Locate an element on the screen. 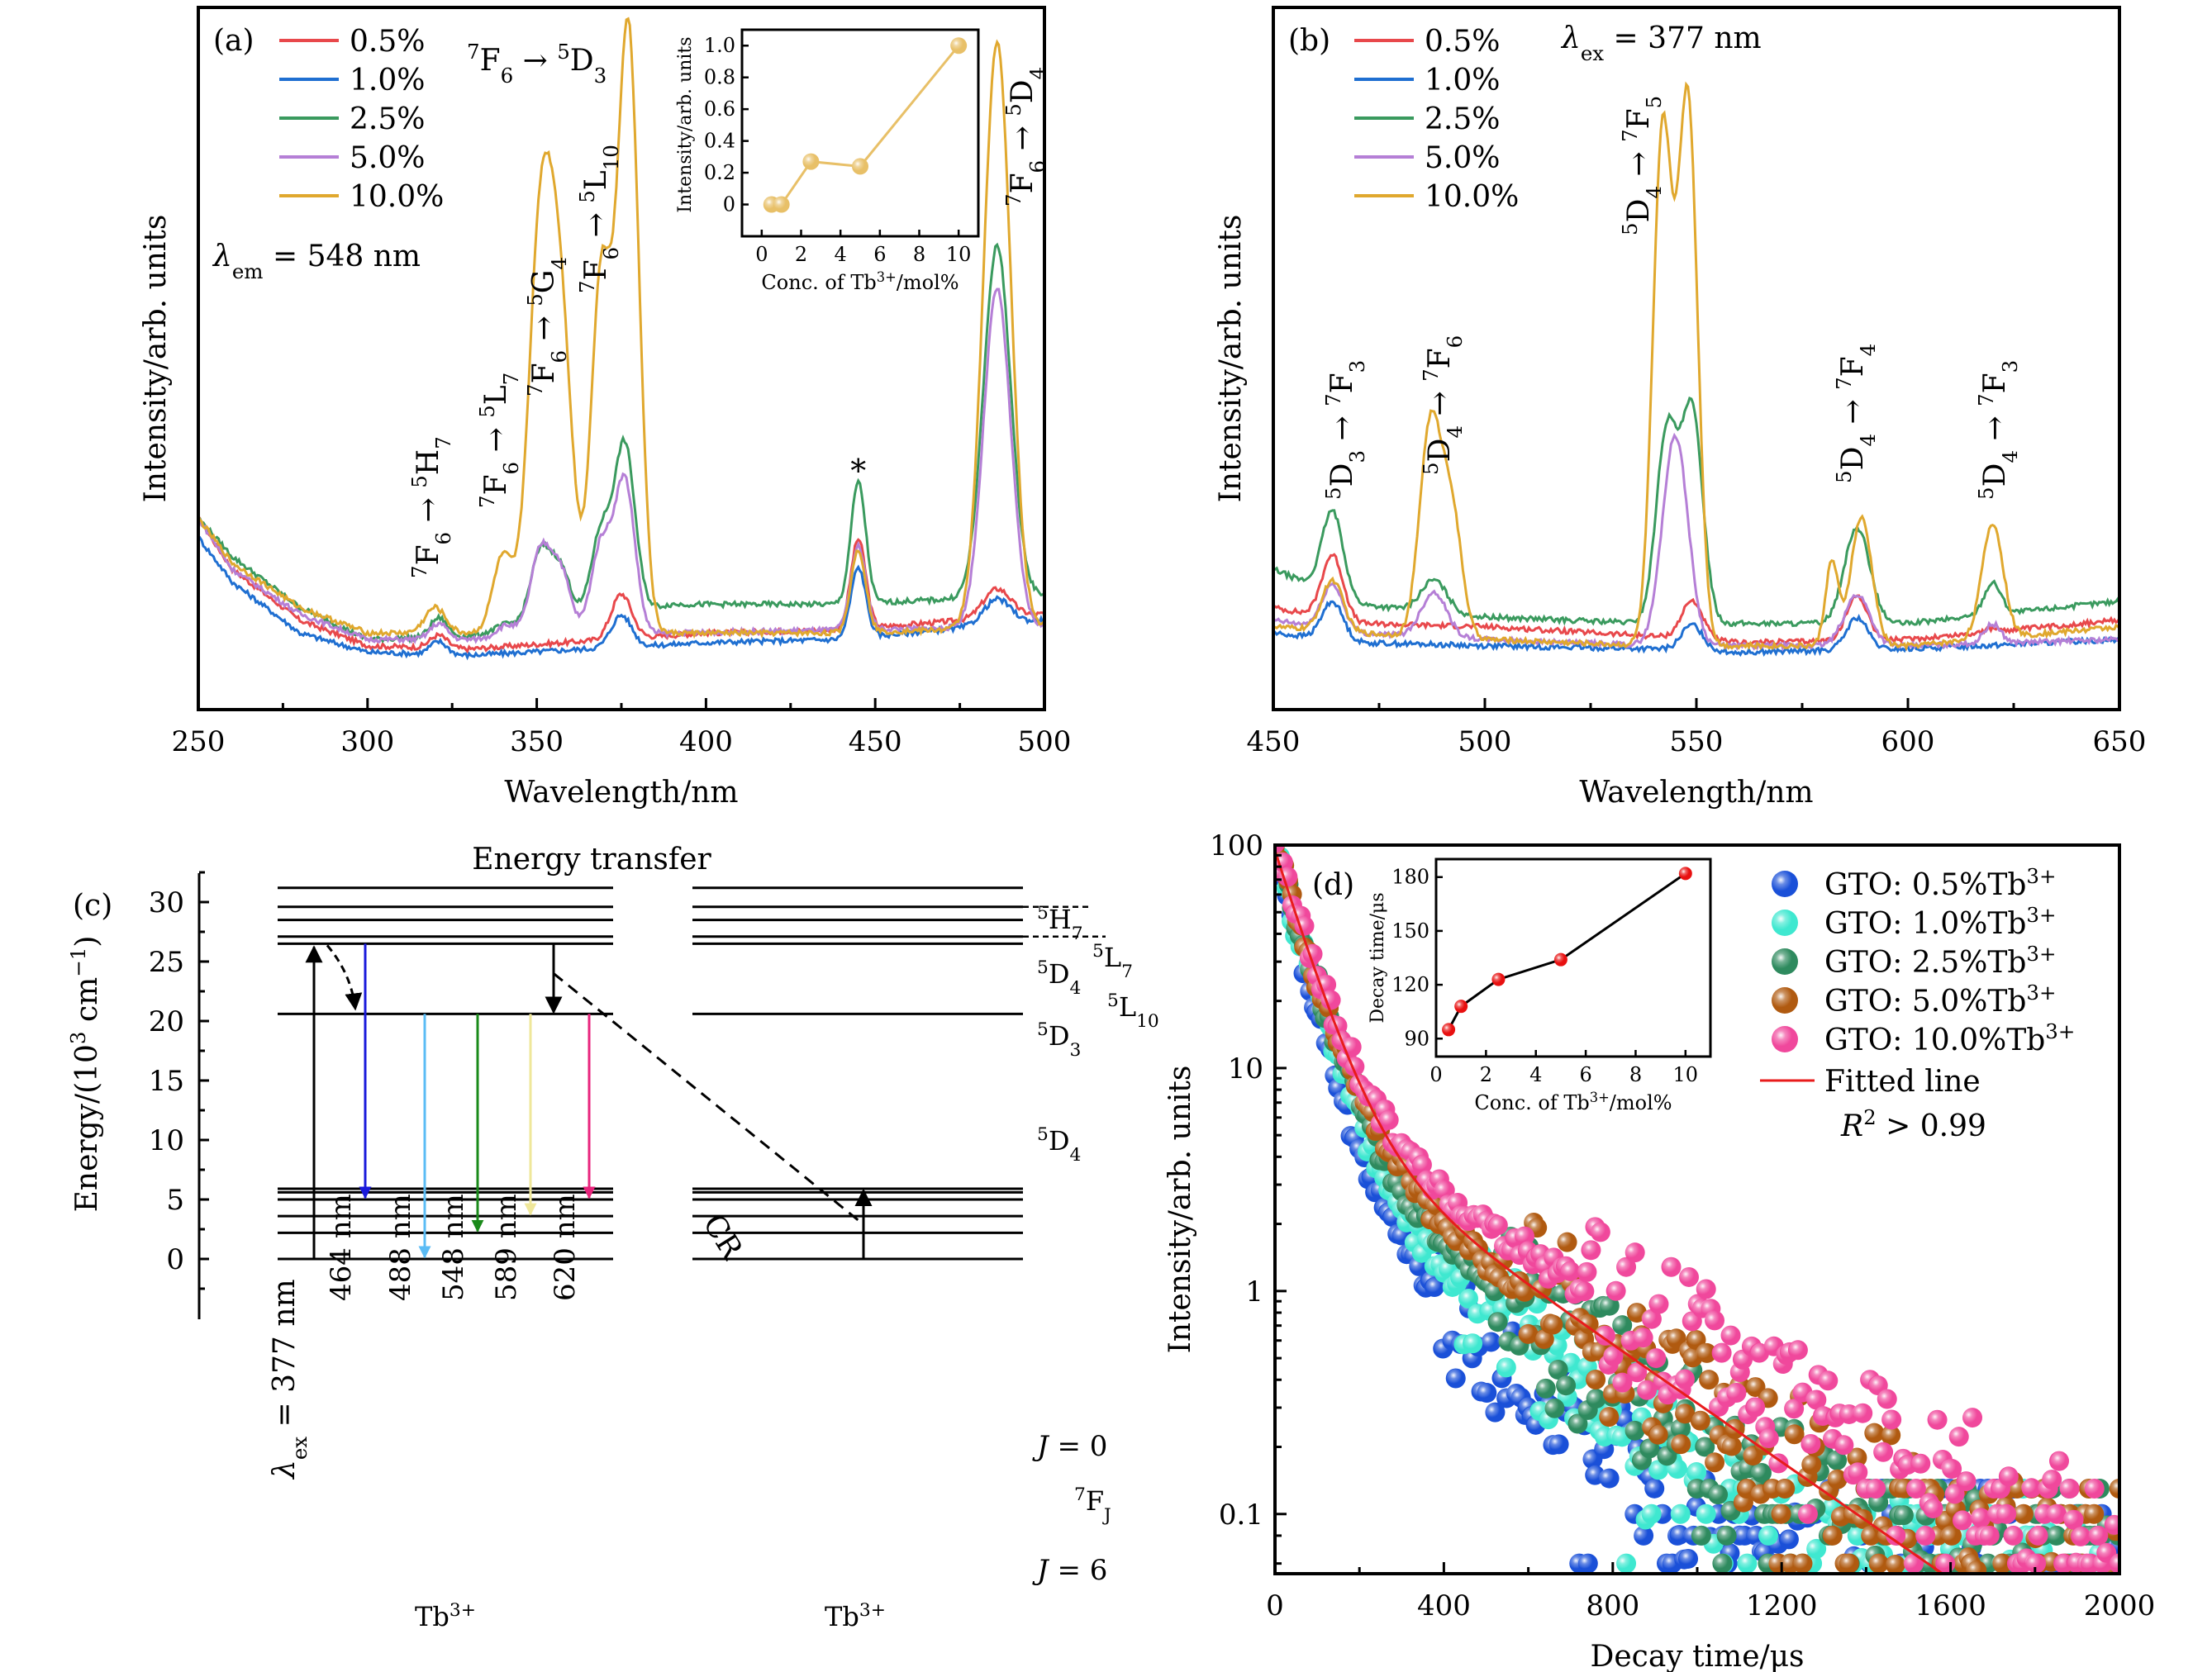 This screenshot has height=1672, width=2212. inset-y-tick-label: 0 is located at coordinates (729, 204).